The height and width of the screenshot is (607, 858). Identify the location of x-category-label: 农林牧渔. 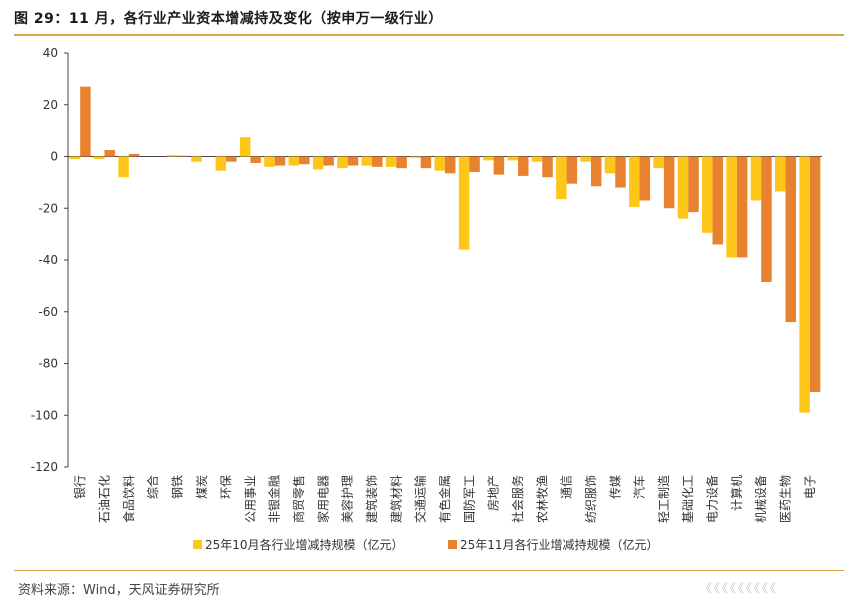
(542, 499).